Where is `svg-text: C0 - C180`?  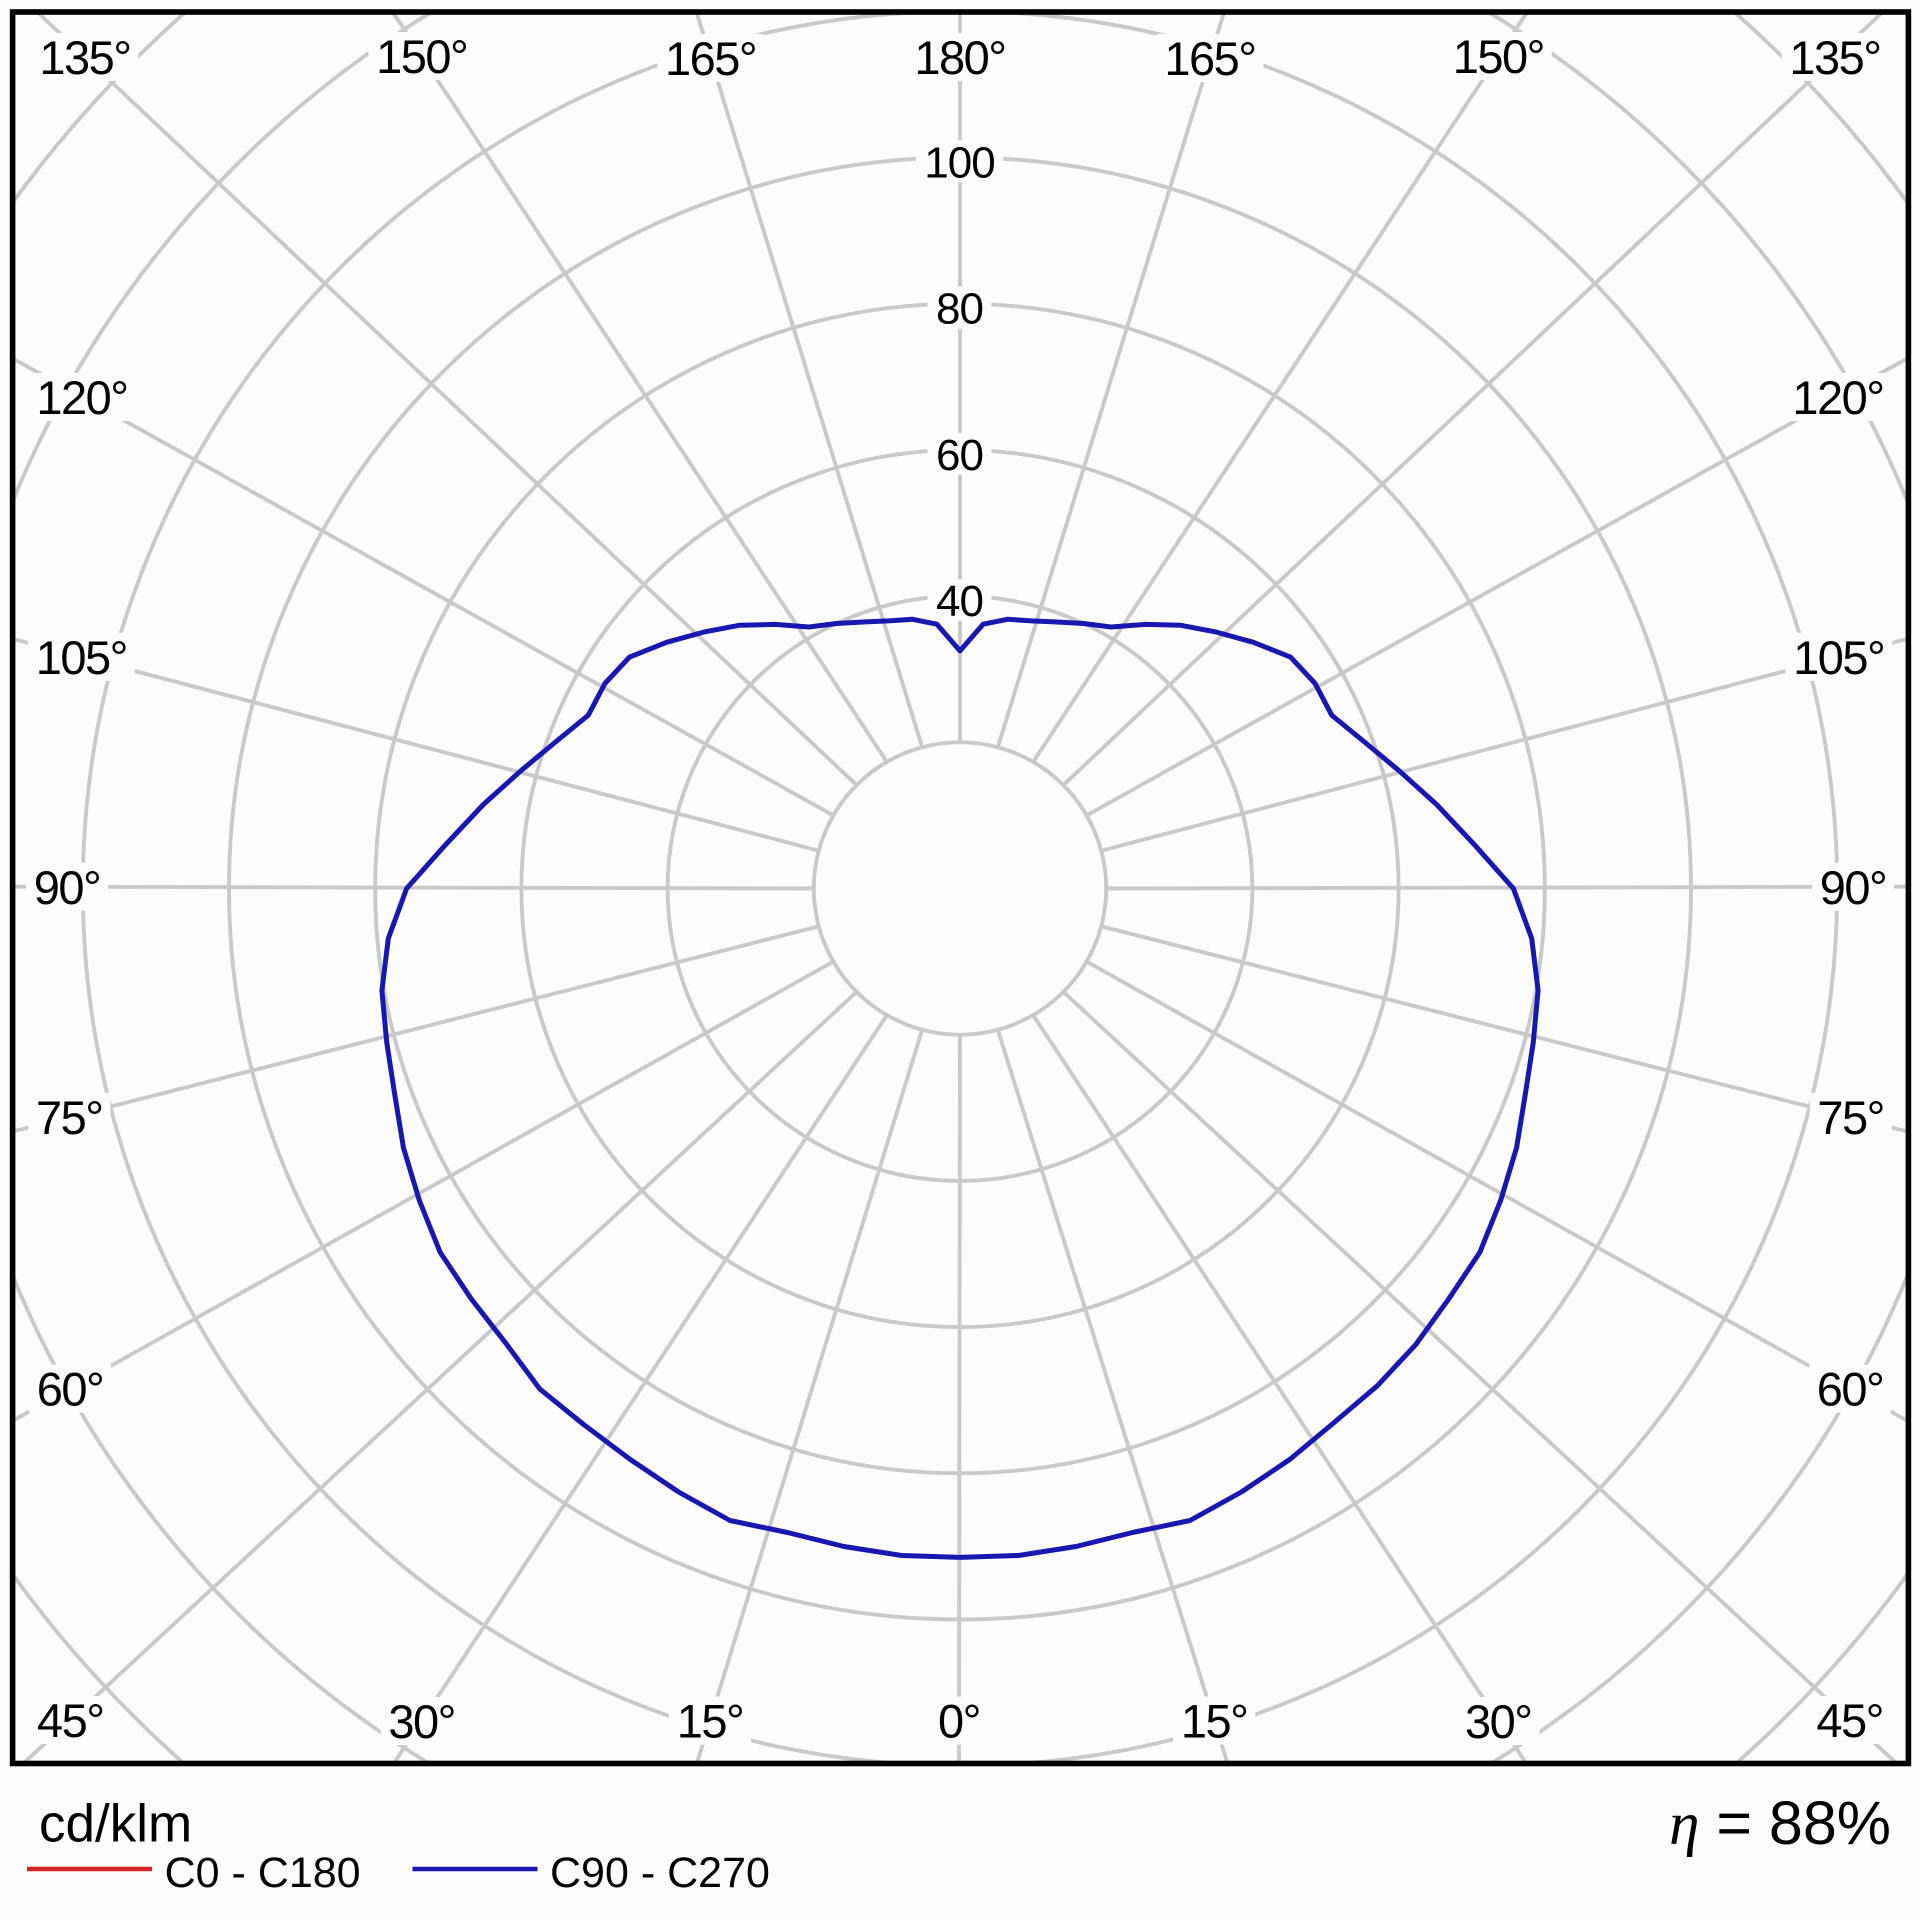
svg-text: C0 - C180 is located at coordinates (263, 1873).